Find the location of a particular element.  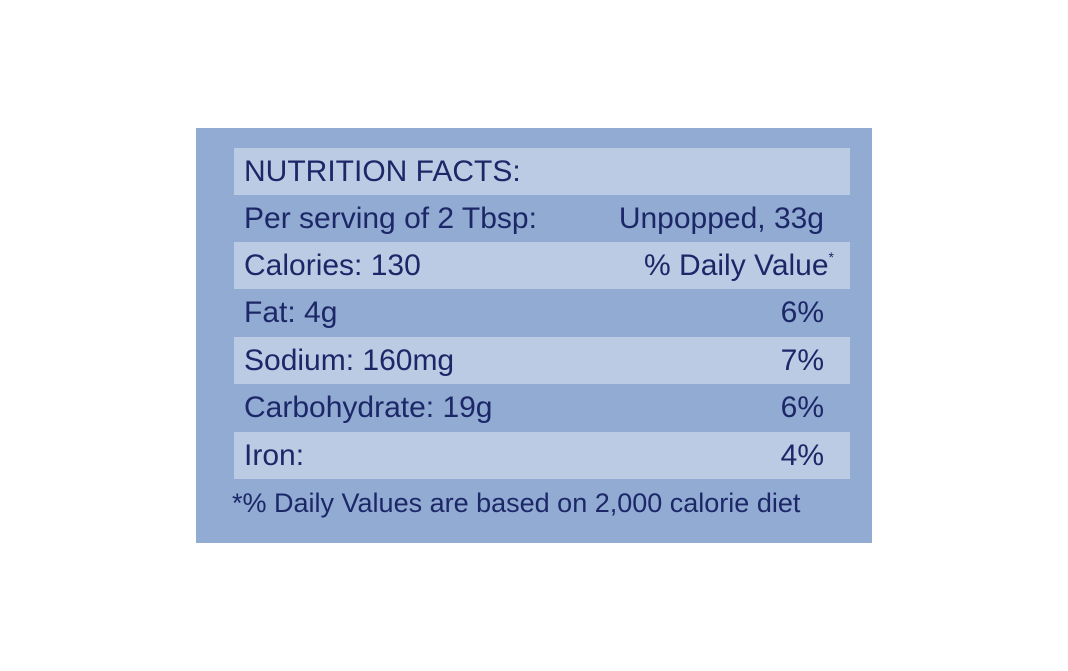

daily-value-heading: % Daily Value* is located at coordinates (739, 265).